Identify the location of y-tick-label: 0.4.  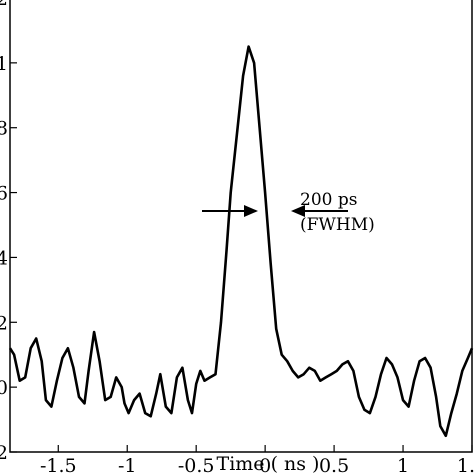
(4, 258).